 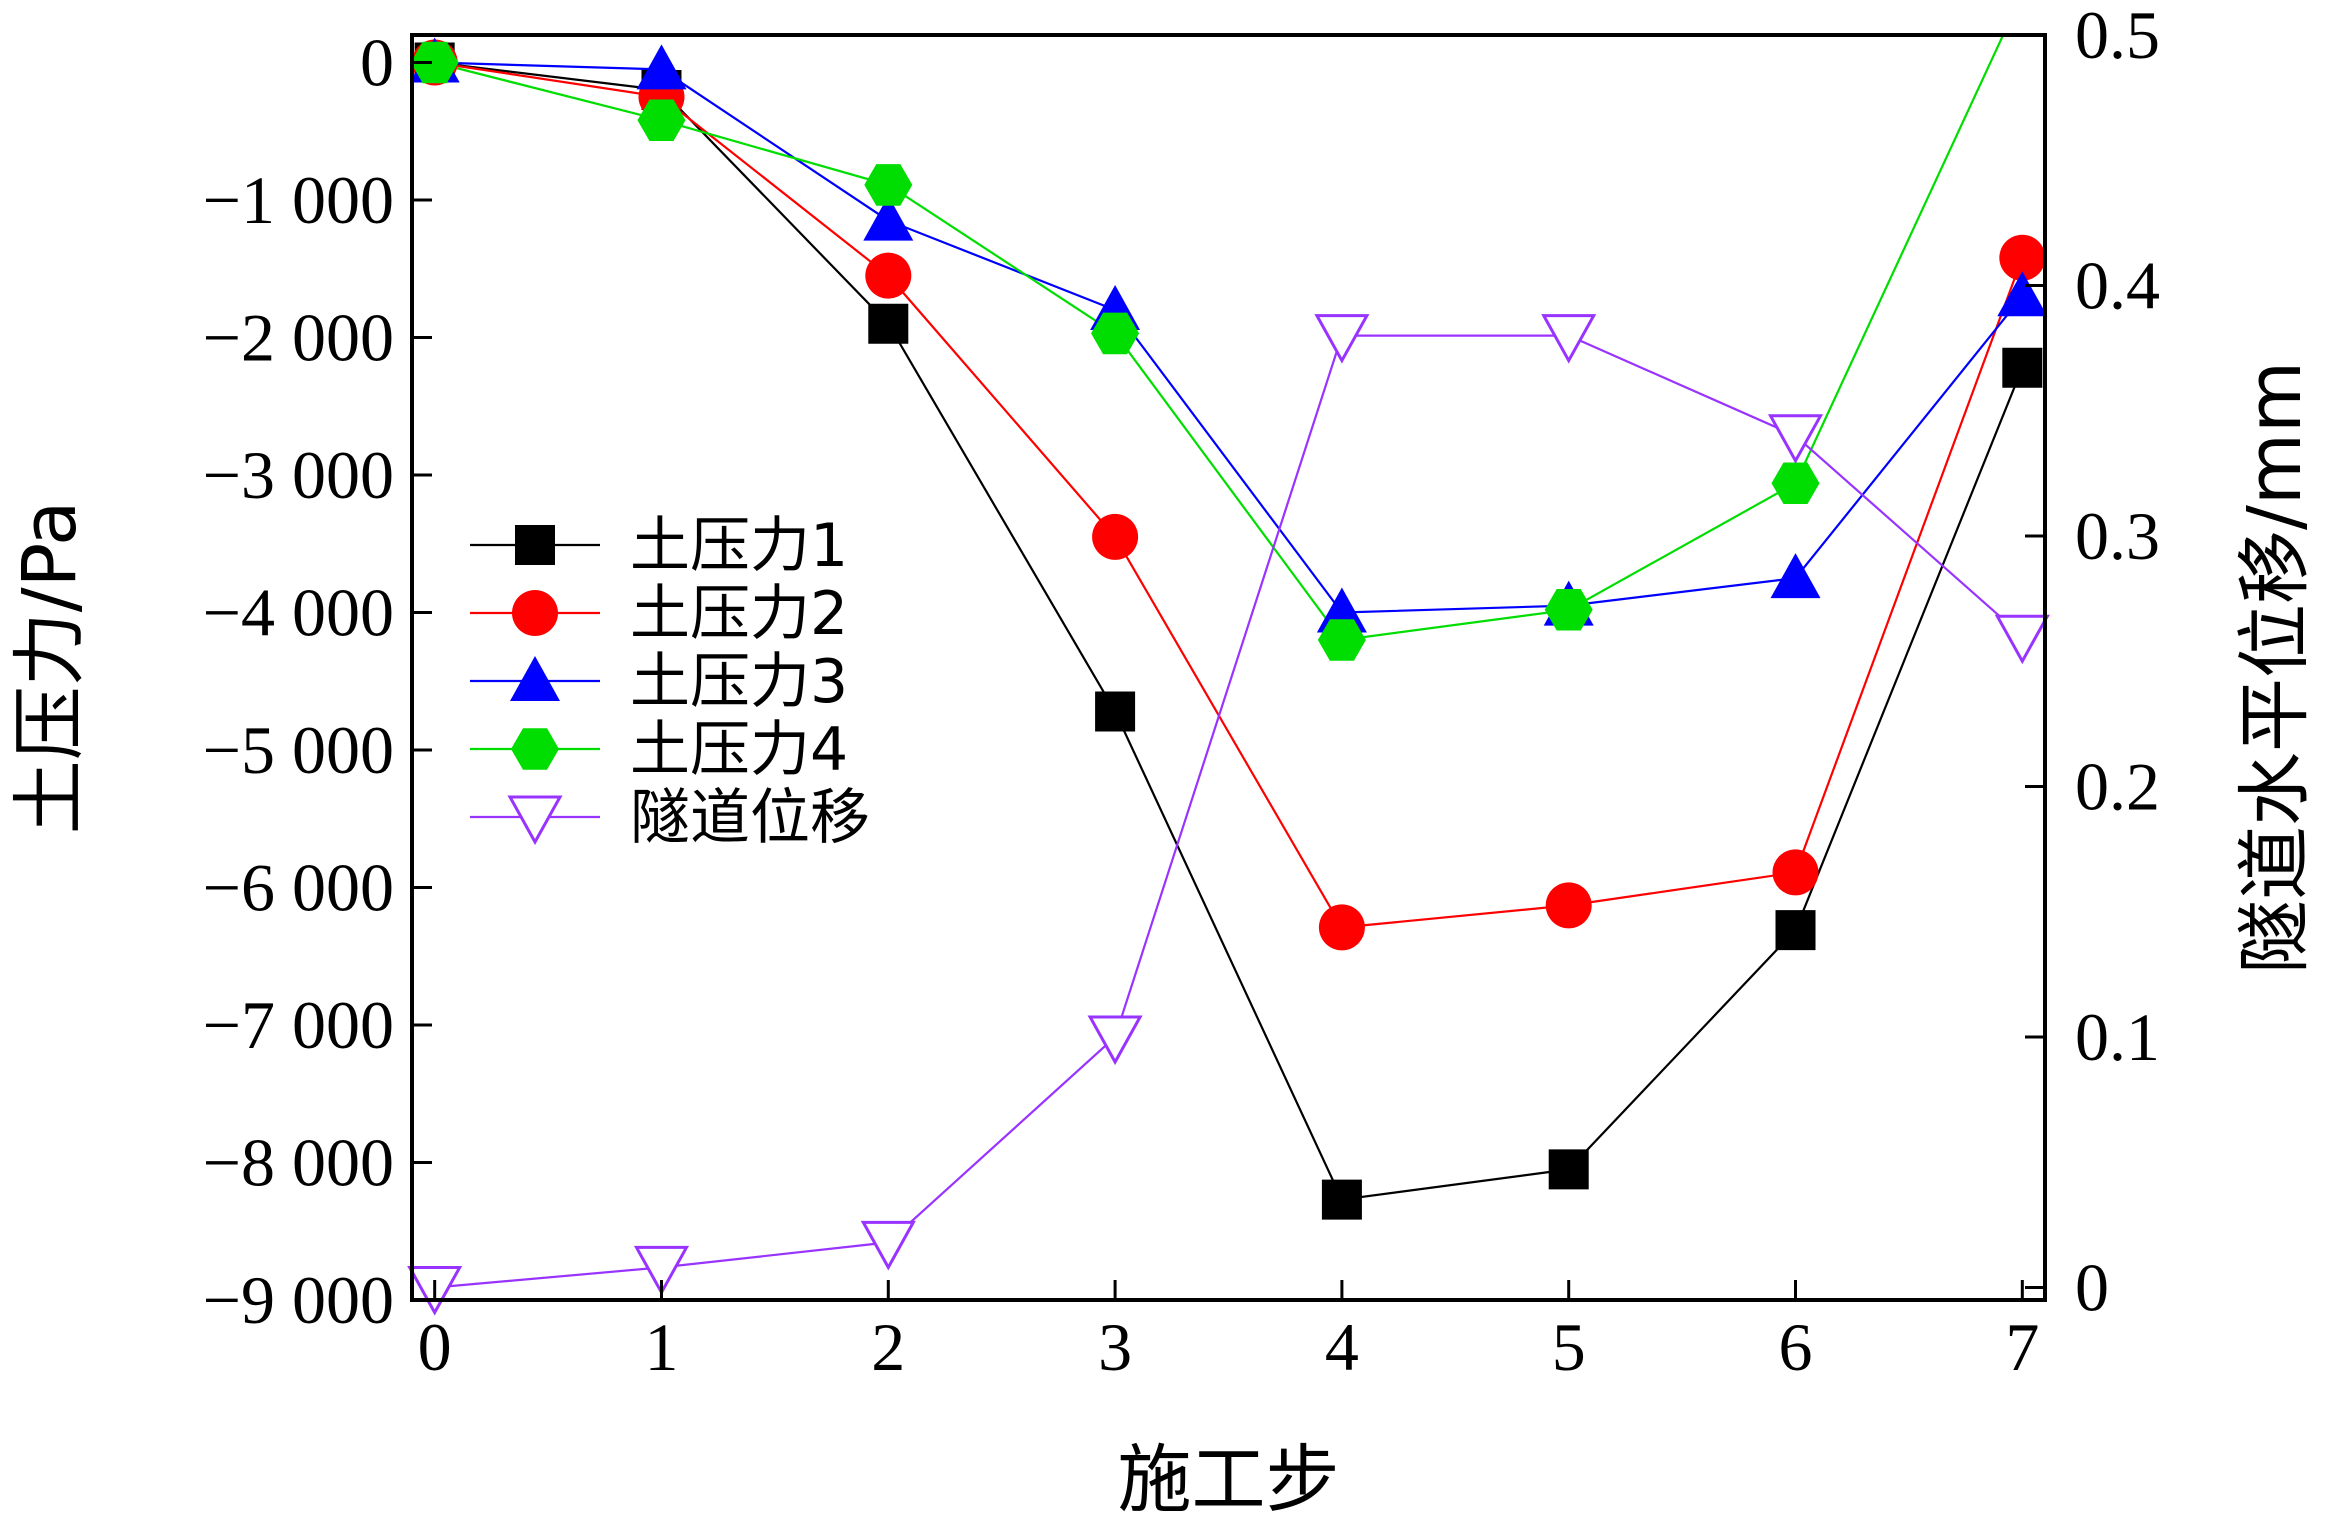 What do you see at coordinates (298, 1163) in the screenshot?
I see `y-left-tick-label: −8 000` at bounding box center [298, 1163].